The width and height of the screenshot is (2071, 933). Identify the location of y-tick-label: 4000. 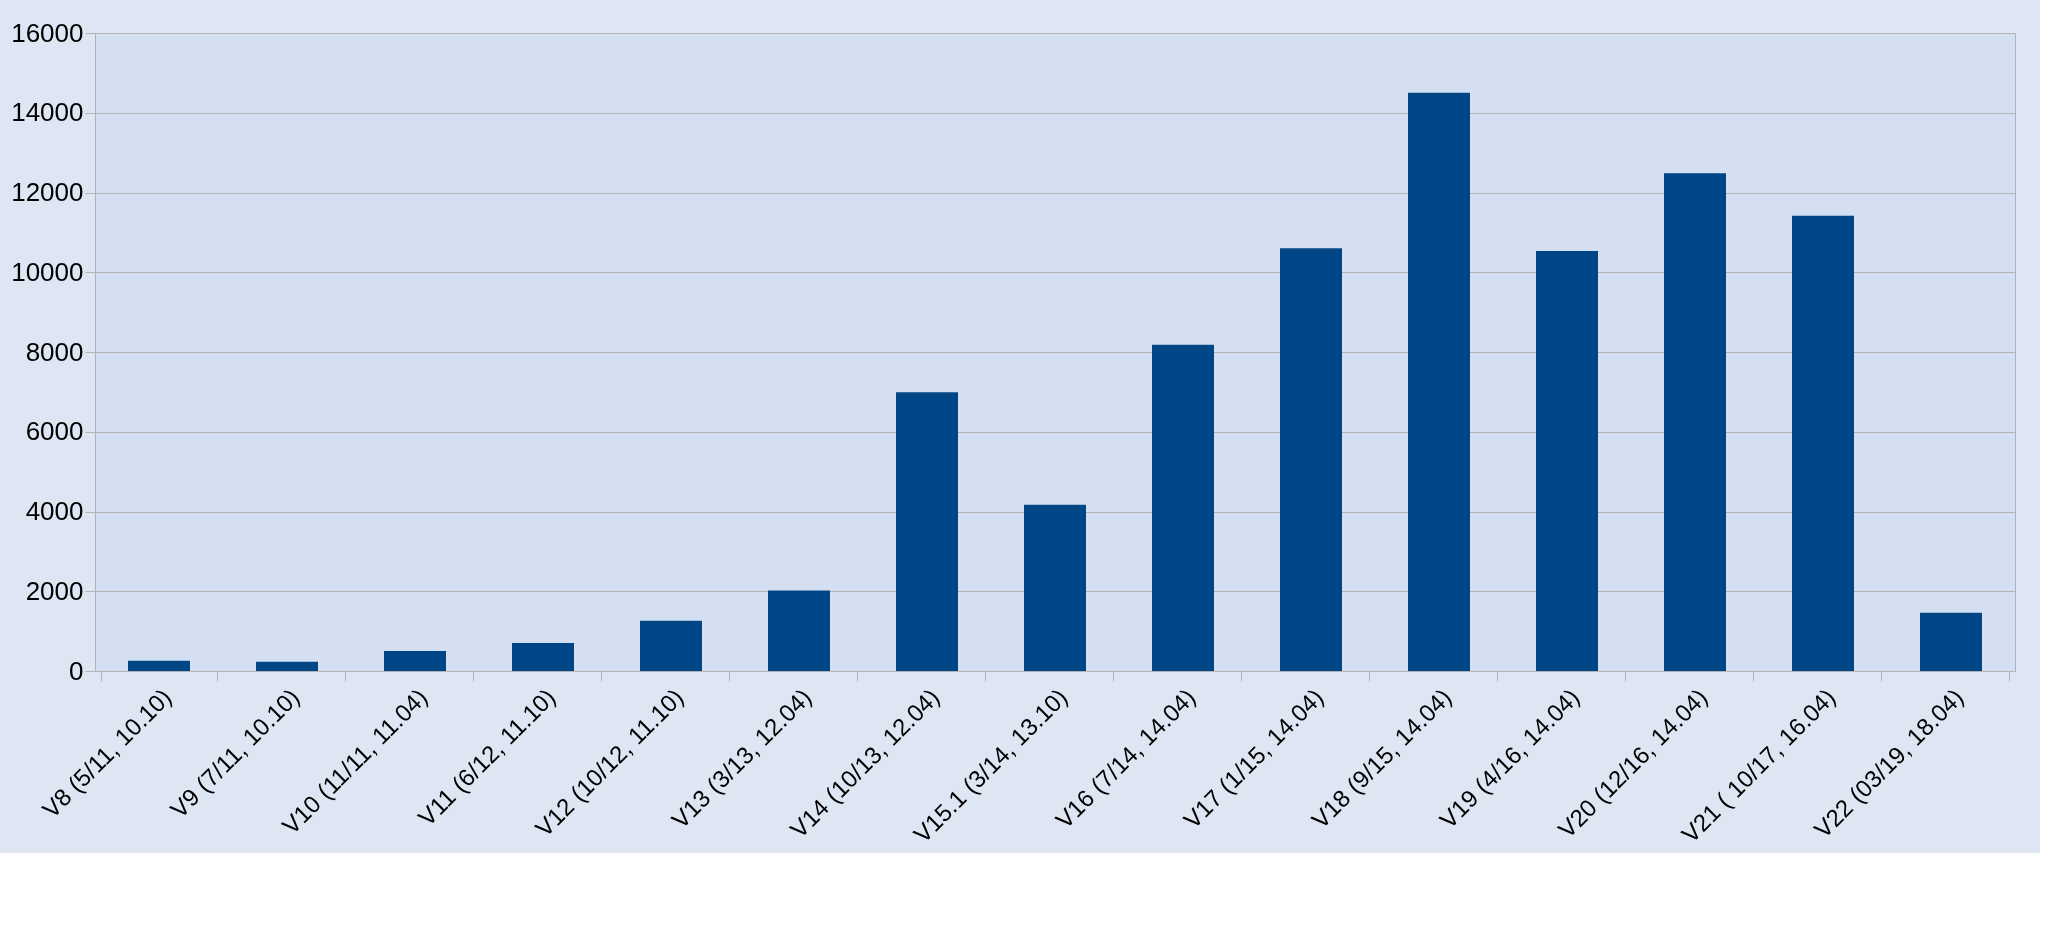
(54, 511).